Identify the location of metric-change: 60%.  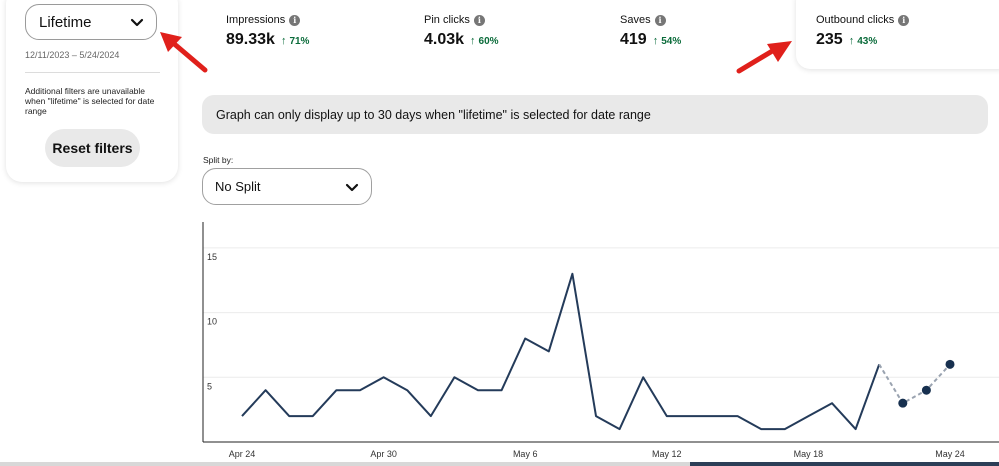
(488, 41).